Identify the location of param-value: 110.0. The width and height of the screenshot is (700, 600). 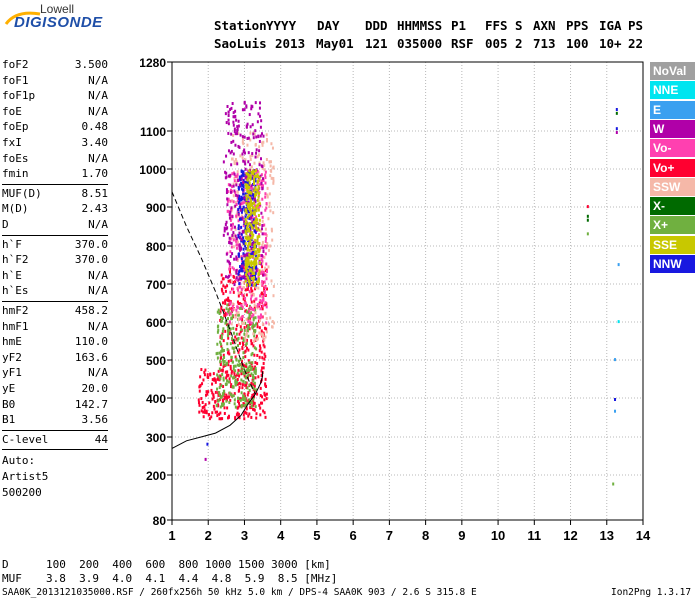
(91, 342).